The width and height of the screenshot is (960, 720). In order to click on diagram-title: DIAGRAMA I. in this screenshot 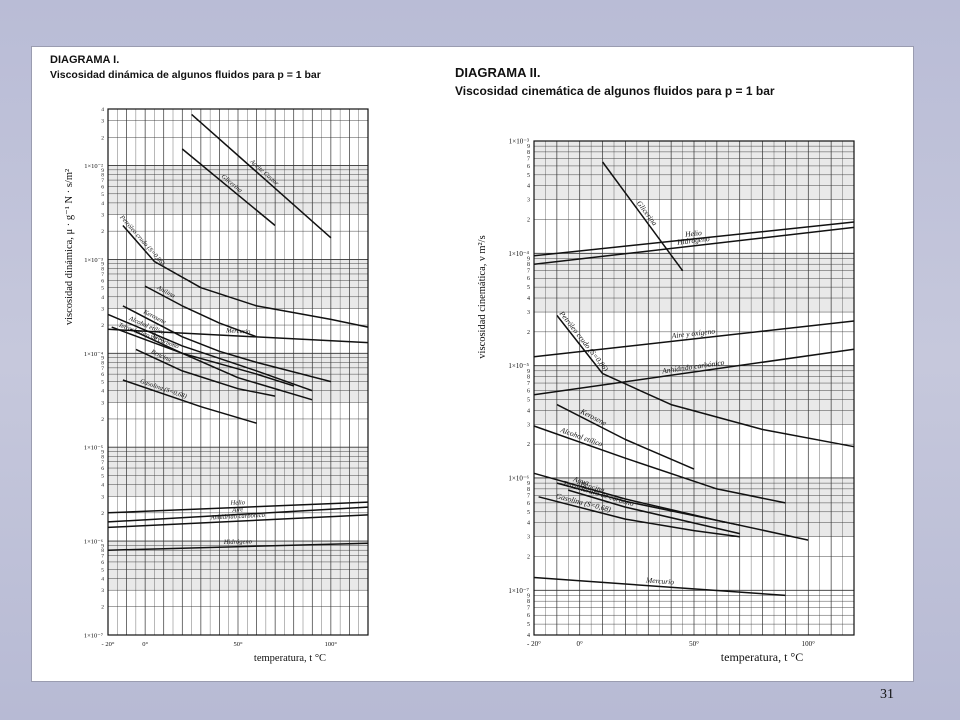, I will do `click(84, 60)`.